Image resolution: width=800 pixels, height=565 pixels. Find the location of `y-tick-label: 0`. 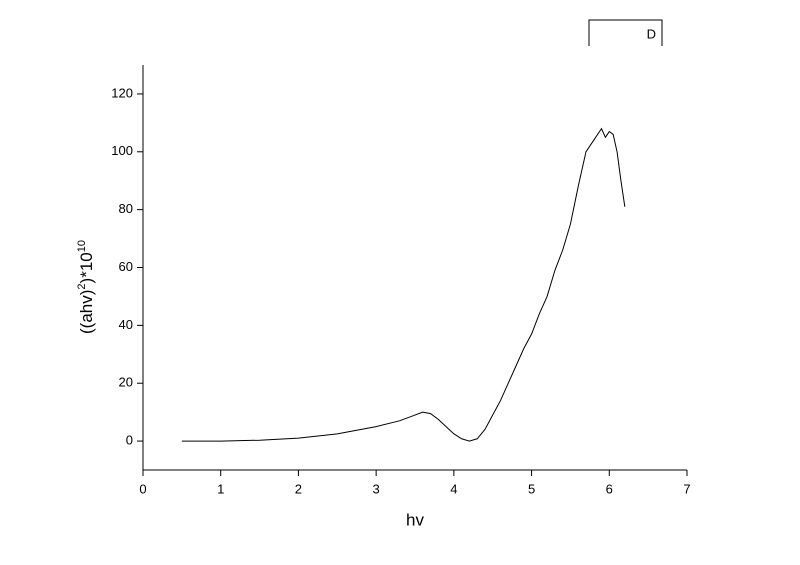

y-tick-label: 0 is located at coordinates (129, 440).